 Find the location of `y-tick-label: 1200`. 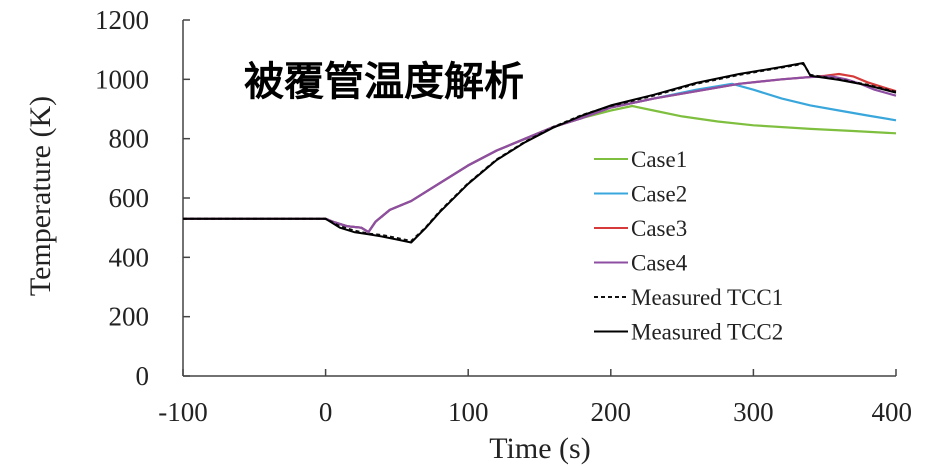

y-tick-label: 1200 is located at coordinates (122, 20).